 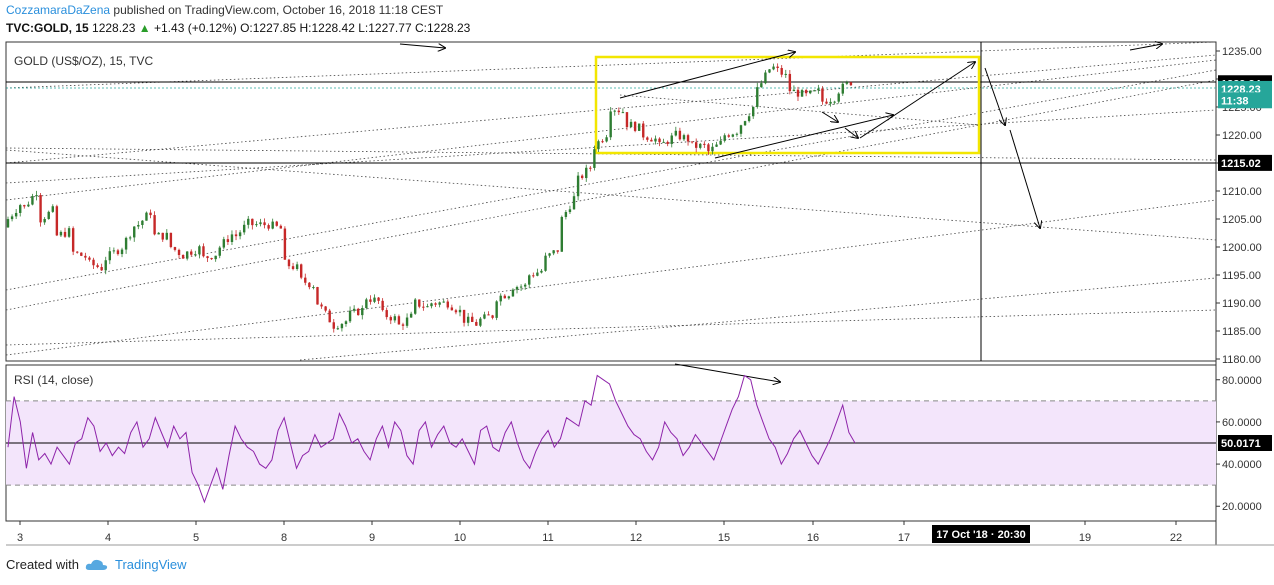 I want to click on price-tick-label: 1210.00, so click(x=1242, y=192).